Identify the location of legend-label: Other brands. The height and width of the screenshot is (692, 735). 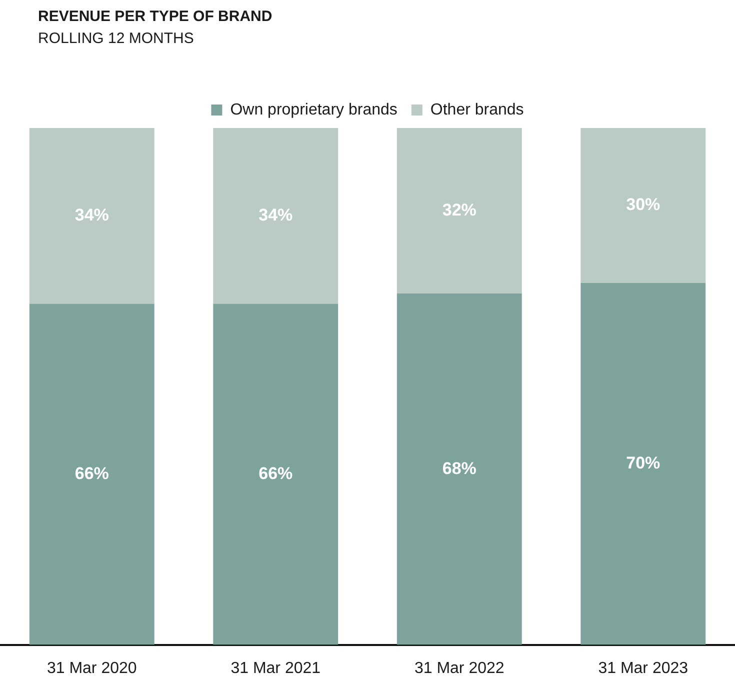
(477, 109).